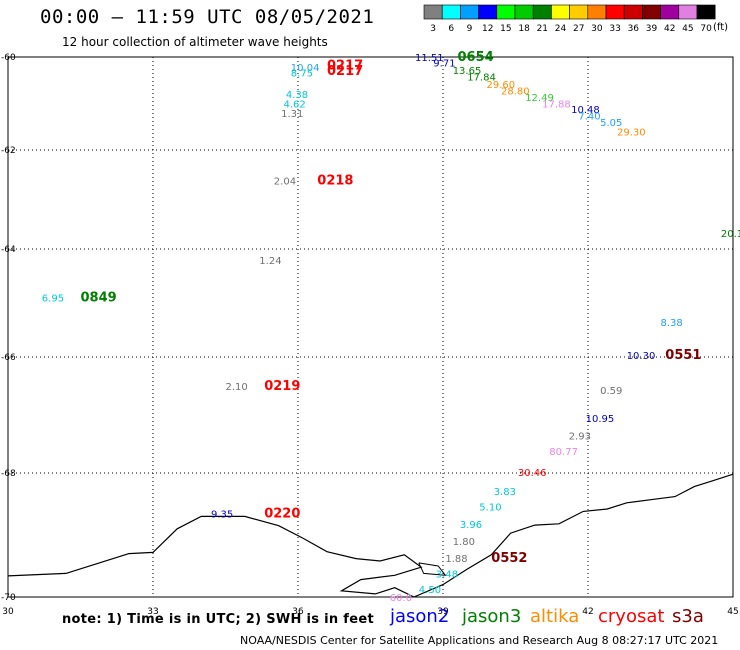  What do you see at coordinates (578, 29) in the screenshot?
I see `legend-bin-label: 27` at bounding box center [578, 29].